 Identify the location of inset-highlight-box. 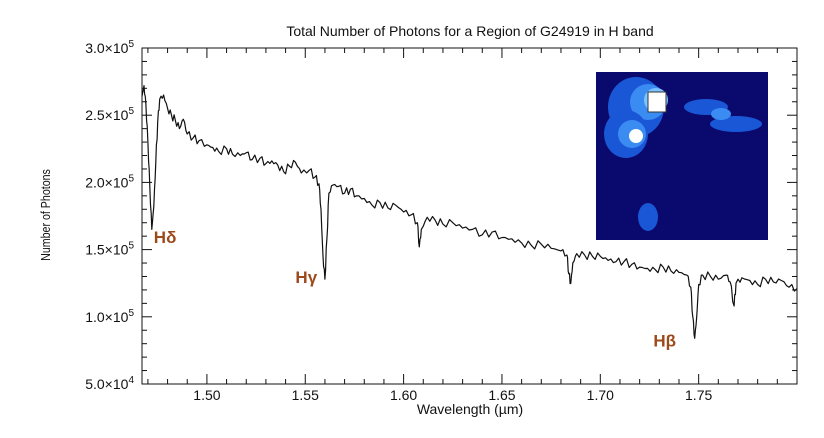
(657, 102).